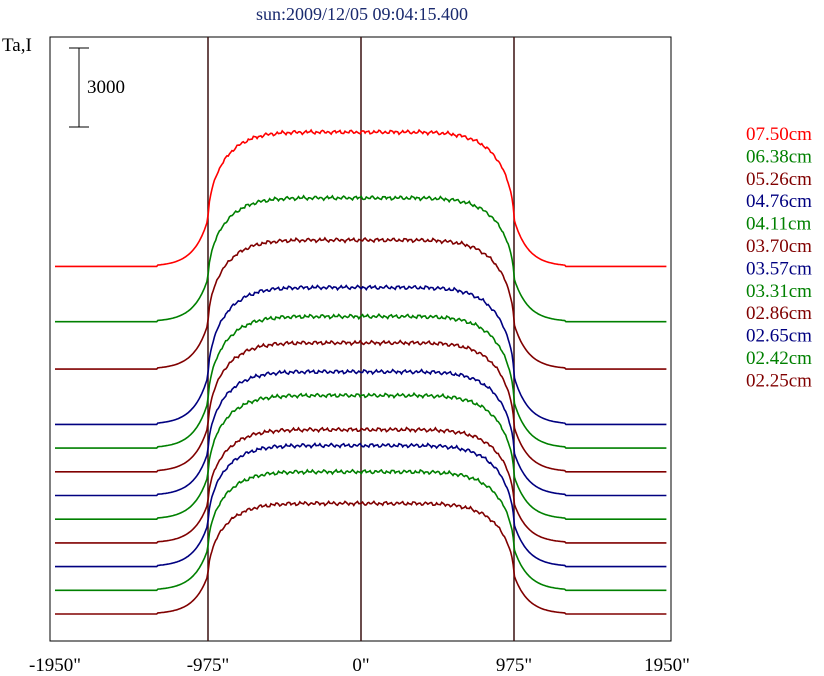  What do you see at coordinates (779, 156) in the screenshot?
I see `legend-item-1: 06.38cm` at bounding box center [779, 156].